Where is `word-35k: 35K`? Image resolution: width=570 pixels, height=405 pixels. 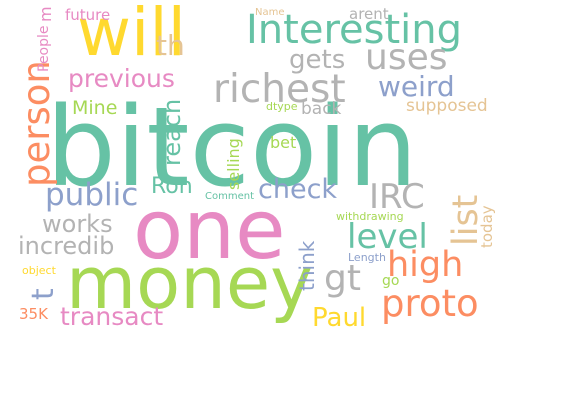
word-35k: 35K is located at coordinates (33, 314).